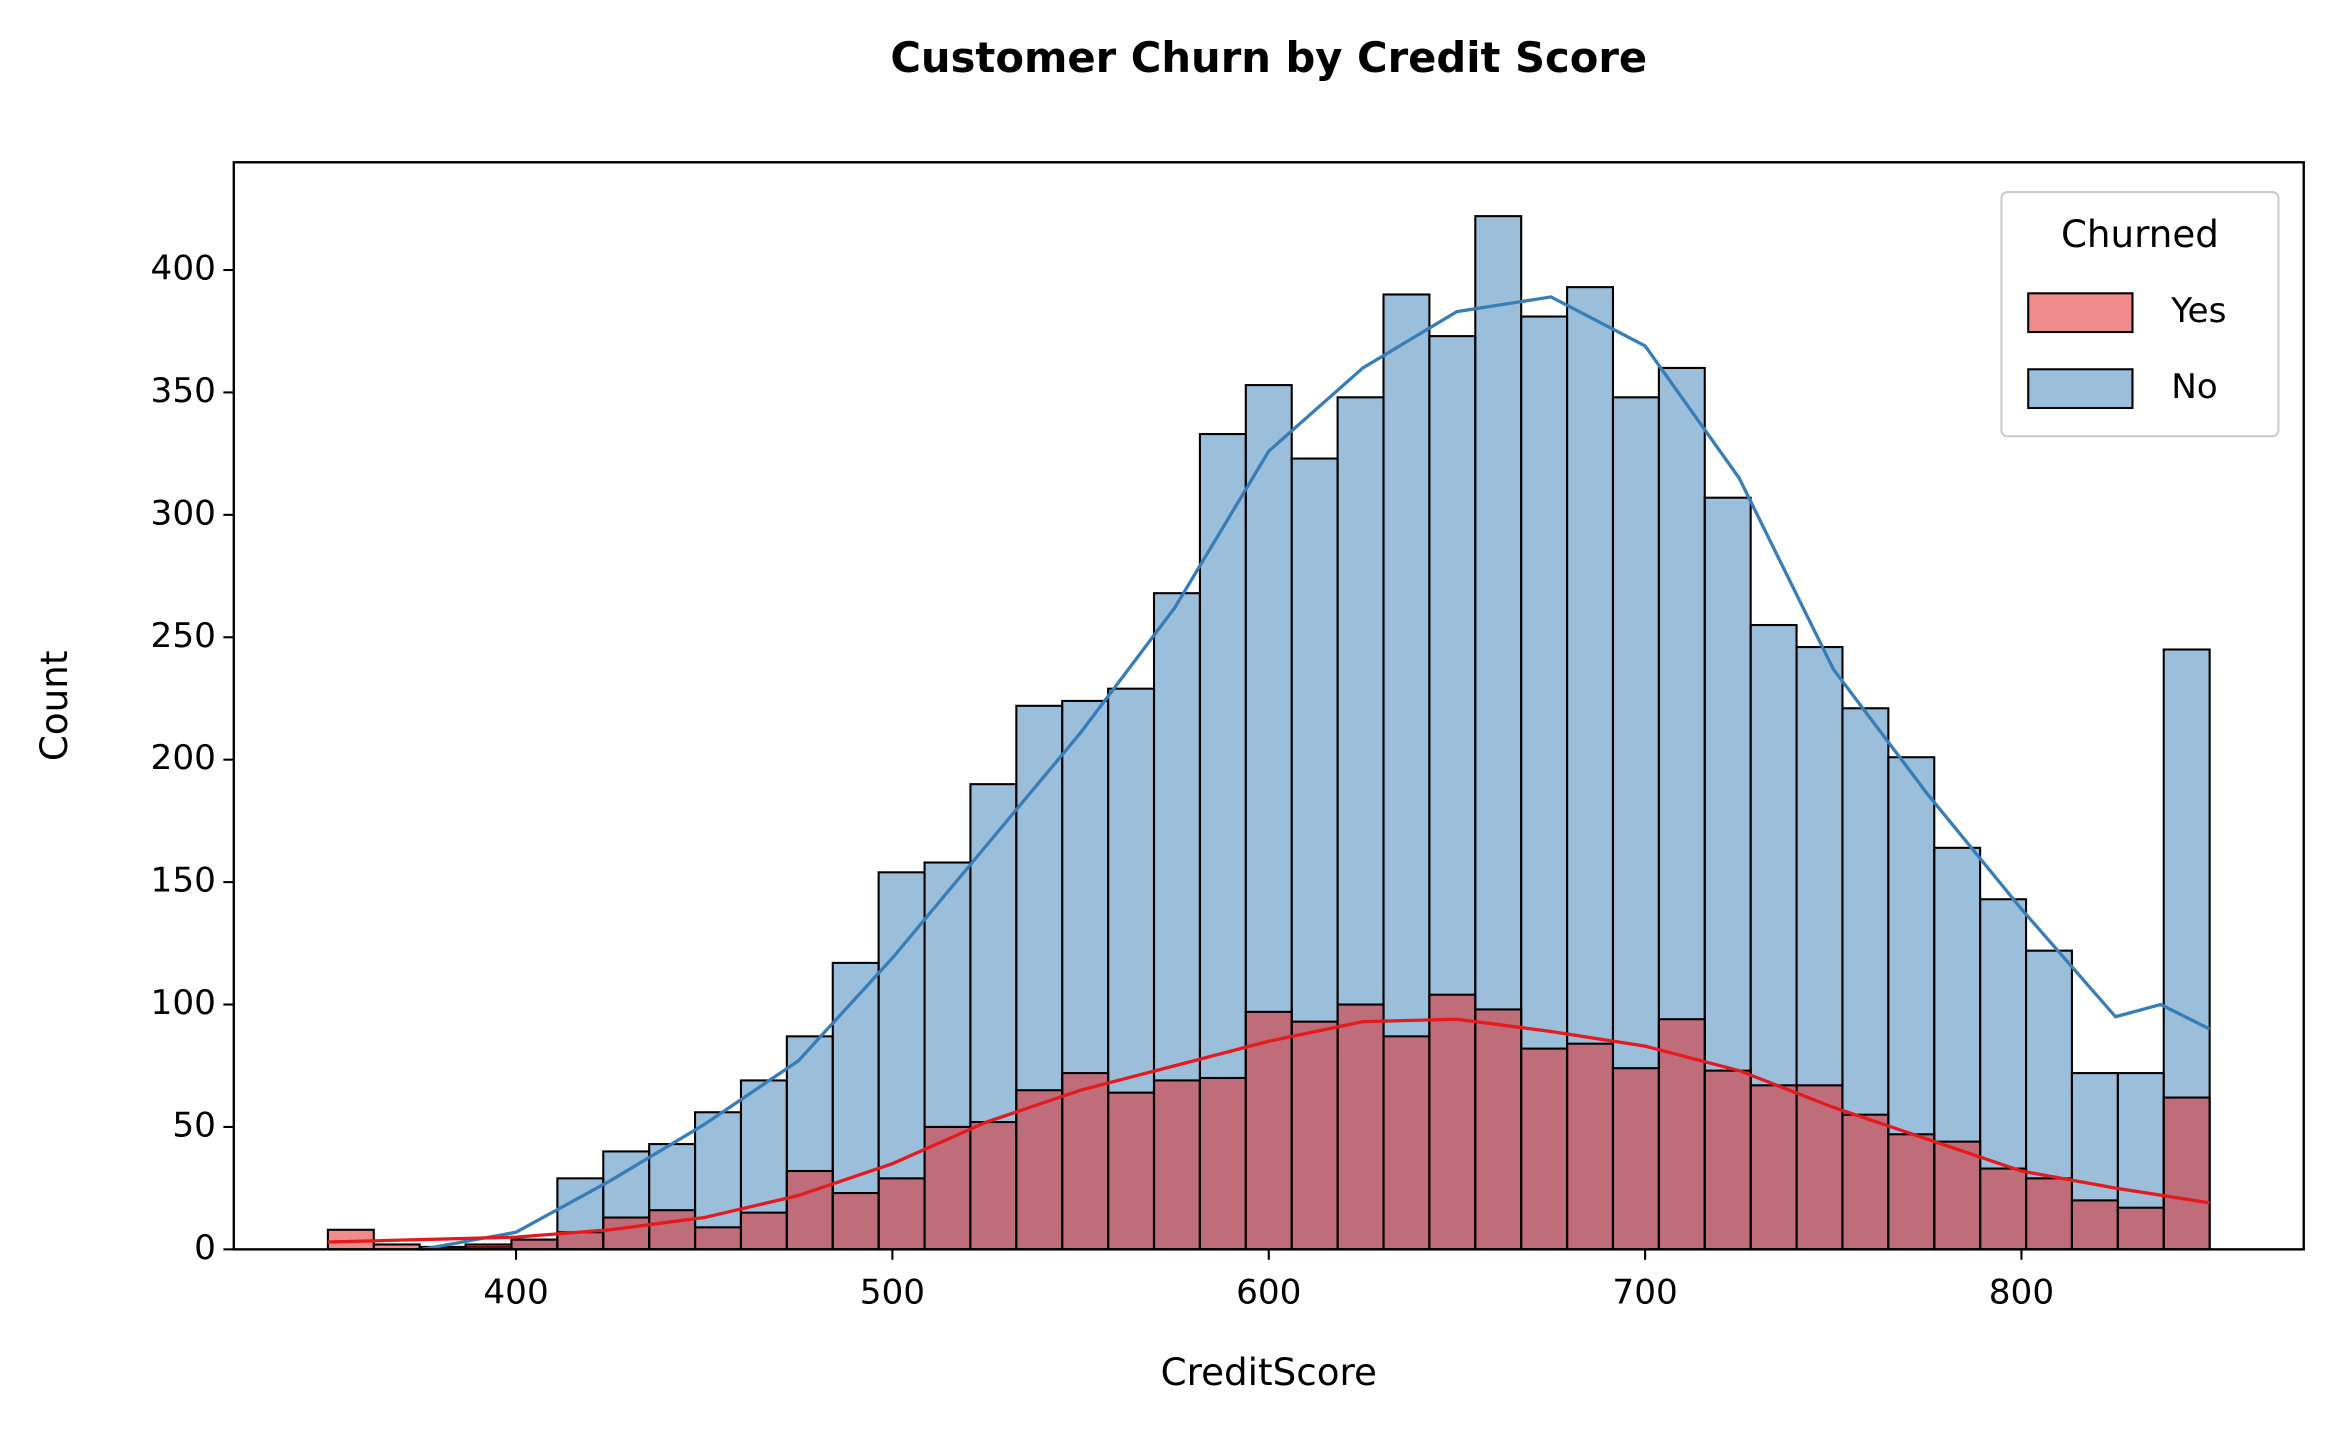 This screenshot has height=1431, width=2335. Describe the element at coordinates (183, 881) in the screenshot. I see `y-tick-label: 150` at that location.